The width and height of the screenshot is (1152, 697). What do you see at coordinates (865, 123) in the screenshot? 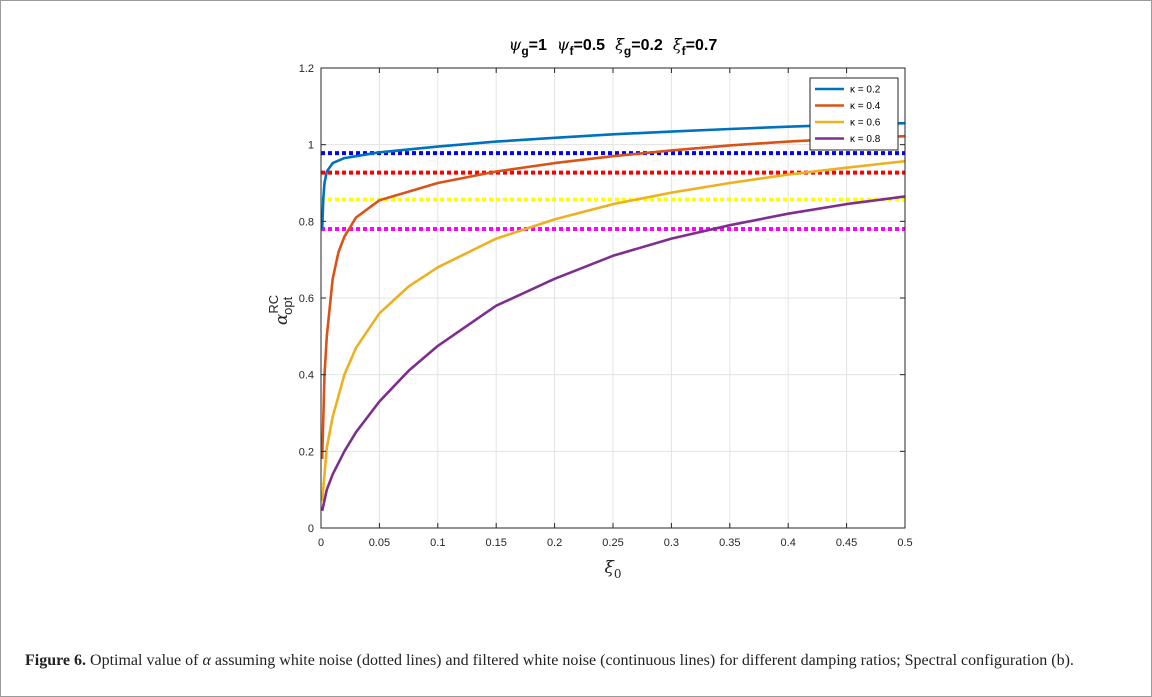
I see `legend-entry: κ = 0.6` at bounding box center [865, 123].